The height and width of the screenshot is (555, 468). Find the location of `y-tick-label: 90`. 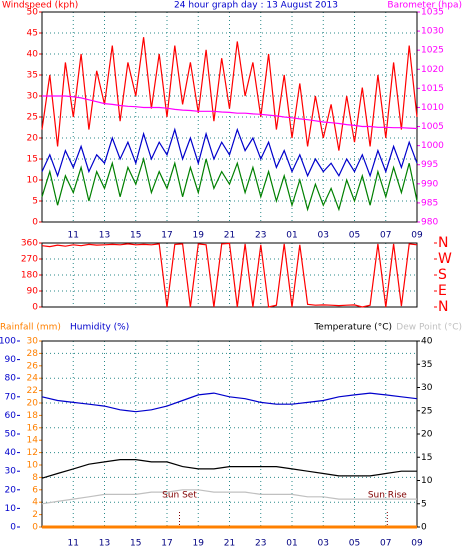

y-tick-label: 90 is located at coordinates (33, 292).